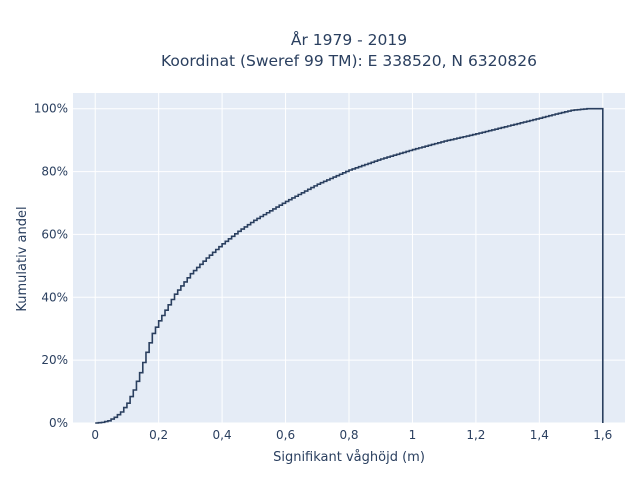 Image resolution: width=640 pixels, height=480 pixels. I want to click on x-tick-label: 0,2, so click(158, 435).